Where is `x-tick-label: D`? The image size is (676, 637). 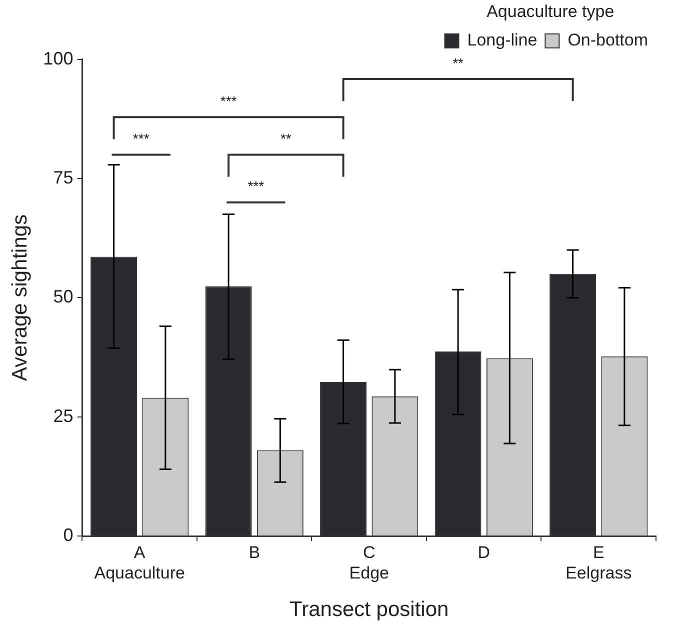 x-tick-label: D is located at coordinates (484, 552).